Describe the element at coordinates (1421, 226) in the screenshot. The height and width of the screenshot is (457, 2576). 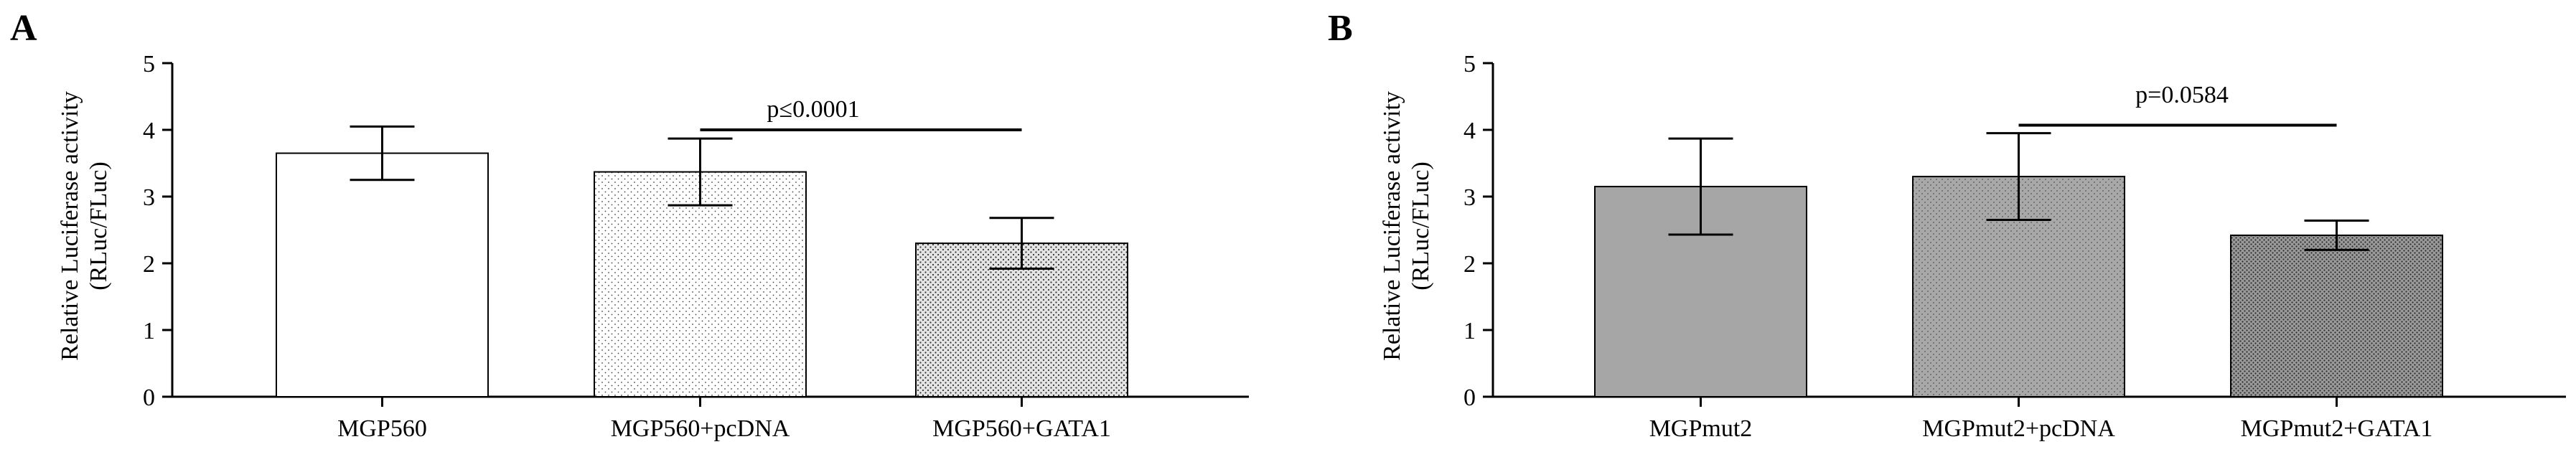
I see `y-axis-label-b-line2: (RLuc/FLuc)` at that location.